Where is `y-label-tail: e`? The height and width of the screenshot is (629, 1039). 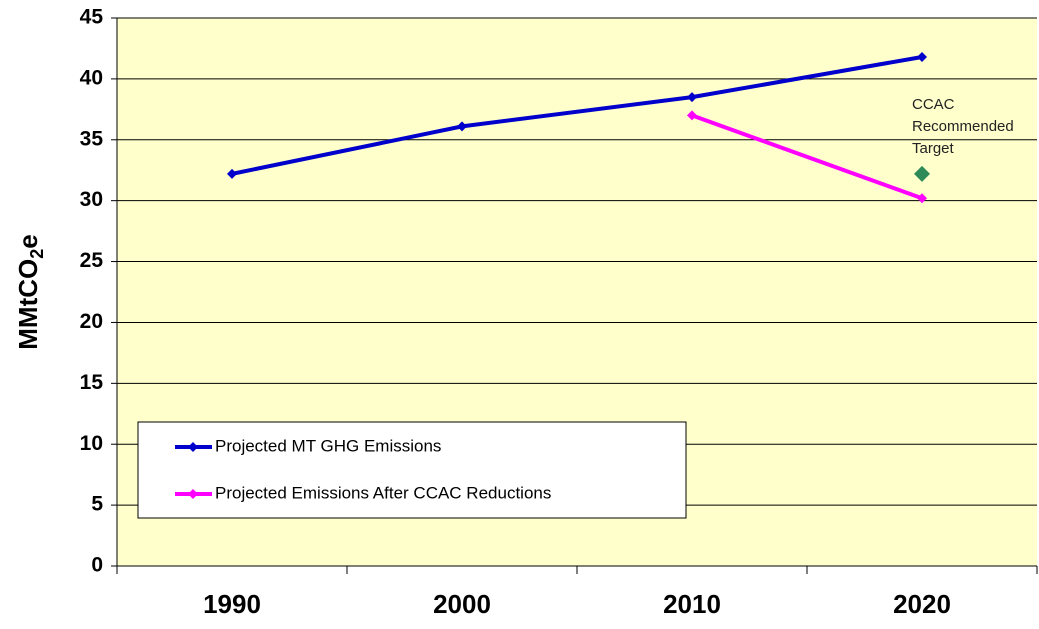 y-label-tail: e is located at coordinates (28, 241).